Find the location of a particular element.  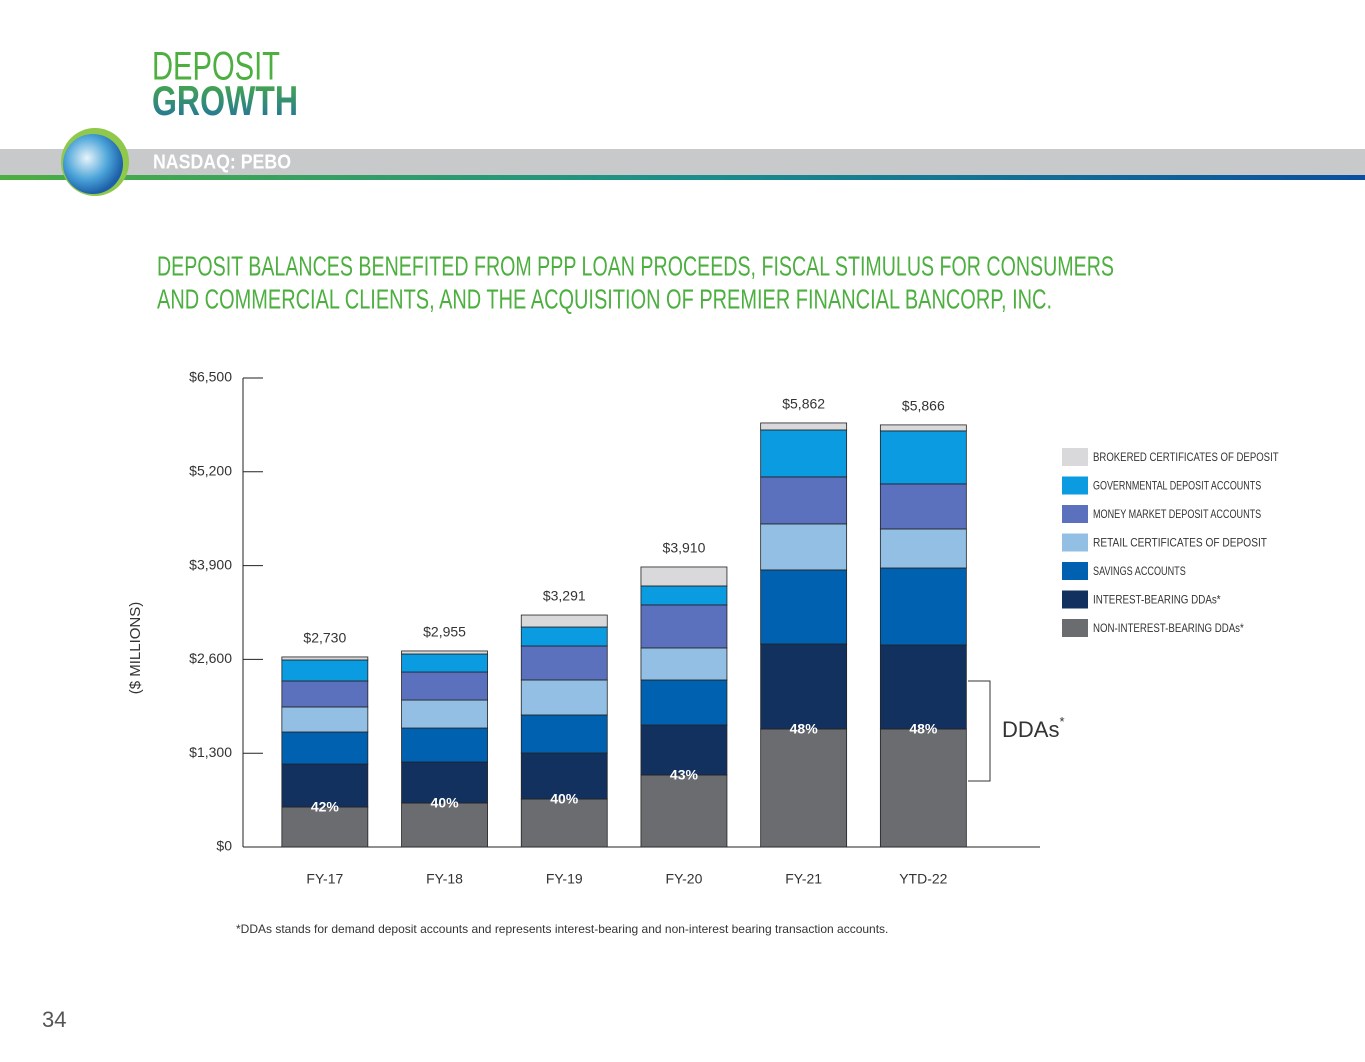

total-label: $5,866 is located at coordinates (923, 406).